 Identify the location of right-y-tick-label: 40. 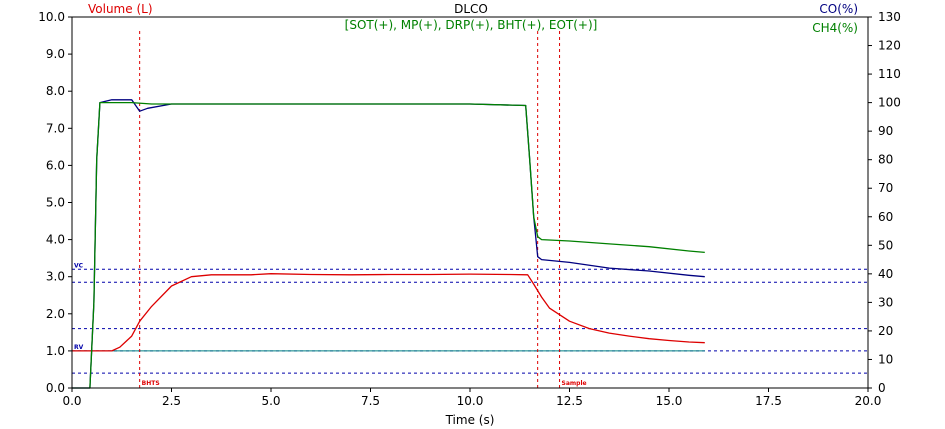
(885, 274).